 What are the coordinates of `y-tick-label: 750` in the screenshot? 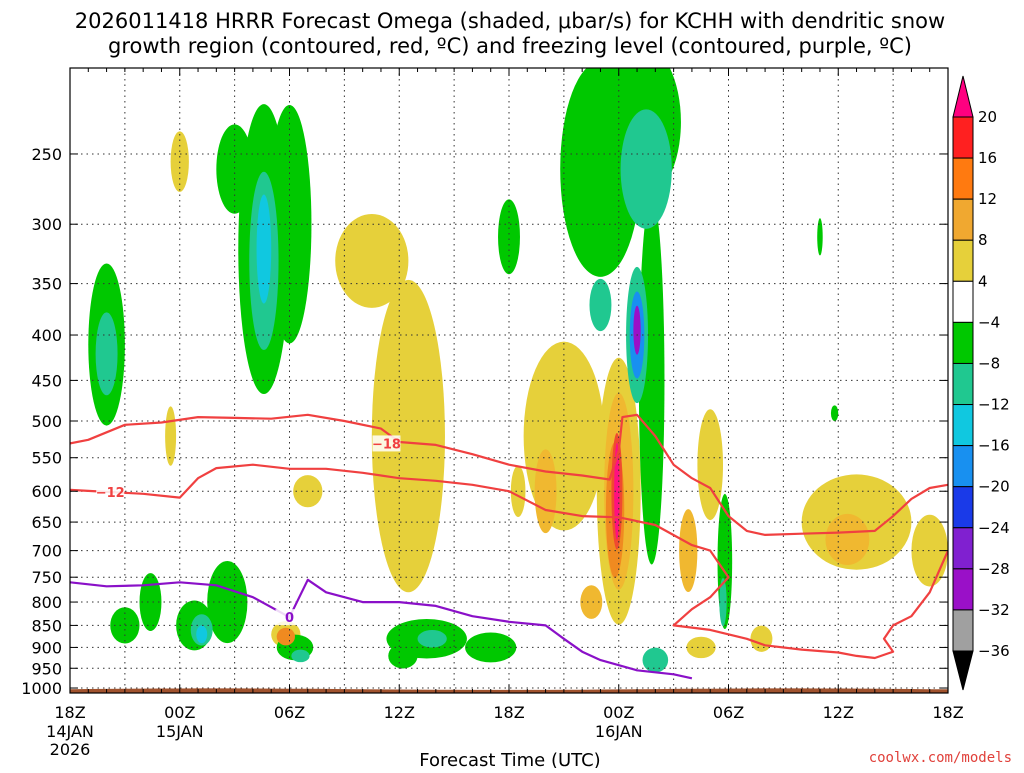 It's located at (46, 577).